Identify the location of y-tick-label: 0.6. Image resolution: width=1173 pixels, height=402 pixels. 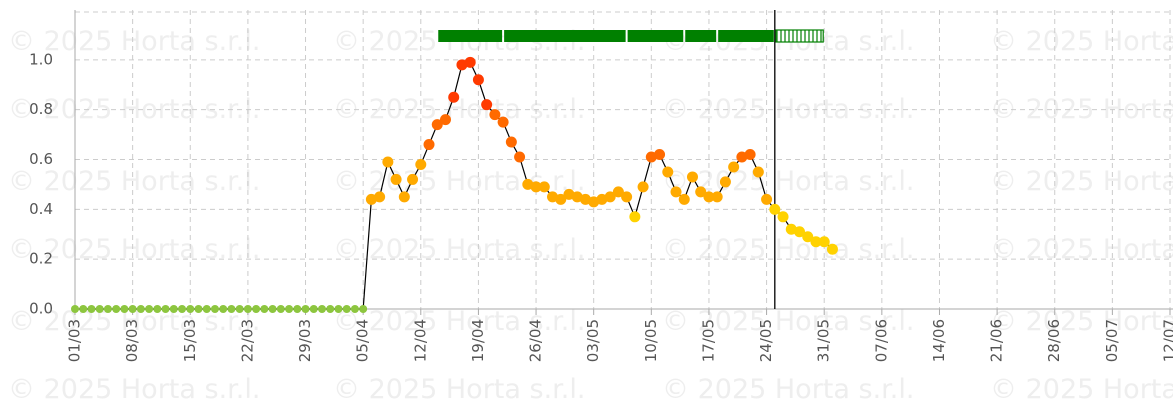
(41, 159).